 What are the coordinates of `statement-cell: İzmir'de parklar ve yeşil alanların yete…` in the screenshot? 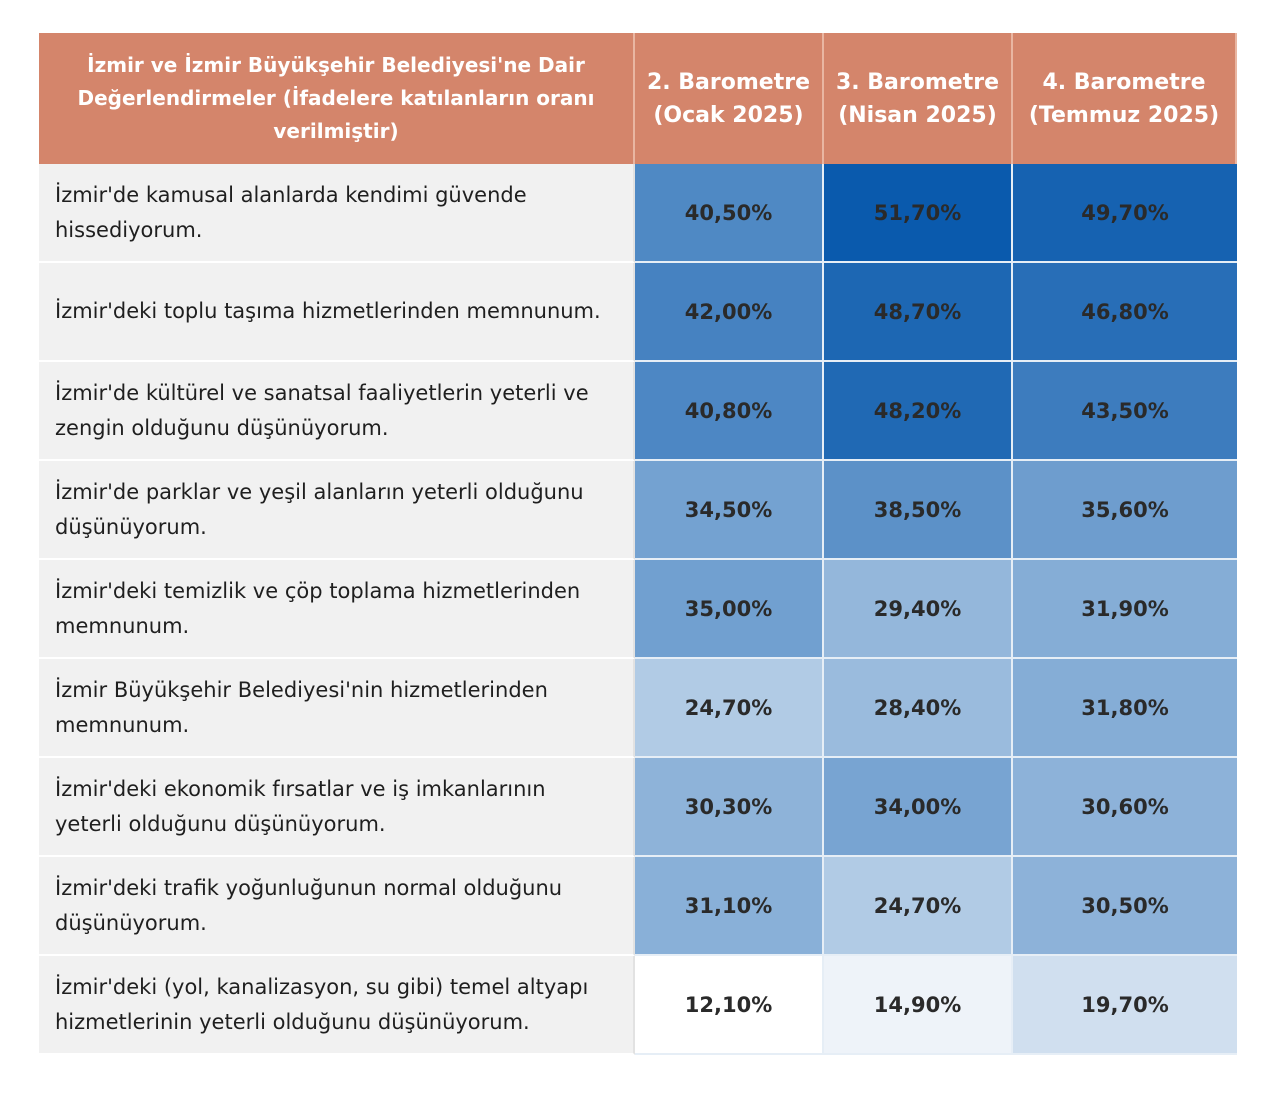 It's located at (337, 510).